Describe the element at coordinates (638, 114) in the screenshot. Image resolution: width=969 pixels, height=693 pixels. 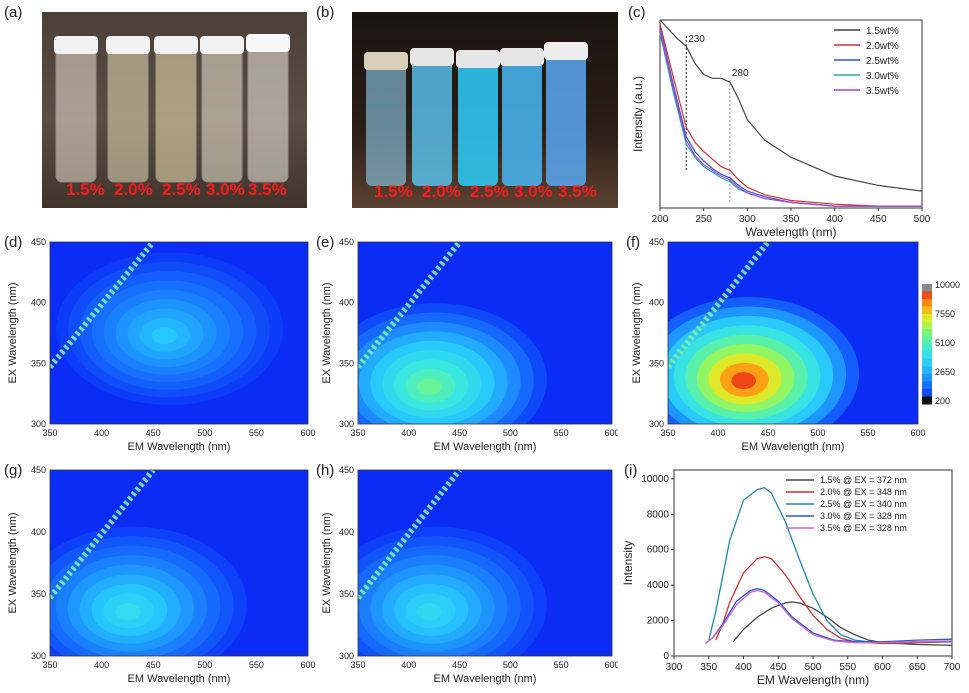
I see `y-axis-label: Intensity (a.u.)` at that location.